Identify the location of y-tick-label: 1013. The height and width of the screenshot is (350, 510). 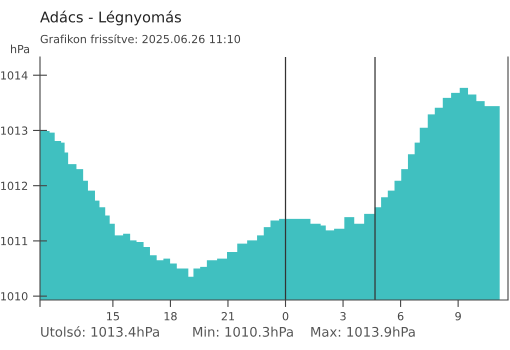
(14, 130).